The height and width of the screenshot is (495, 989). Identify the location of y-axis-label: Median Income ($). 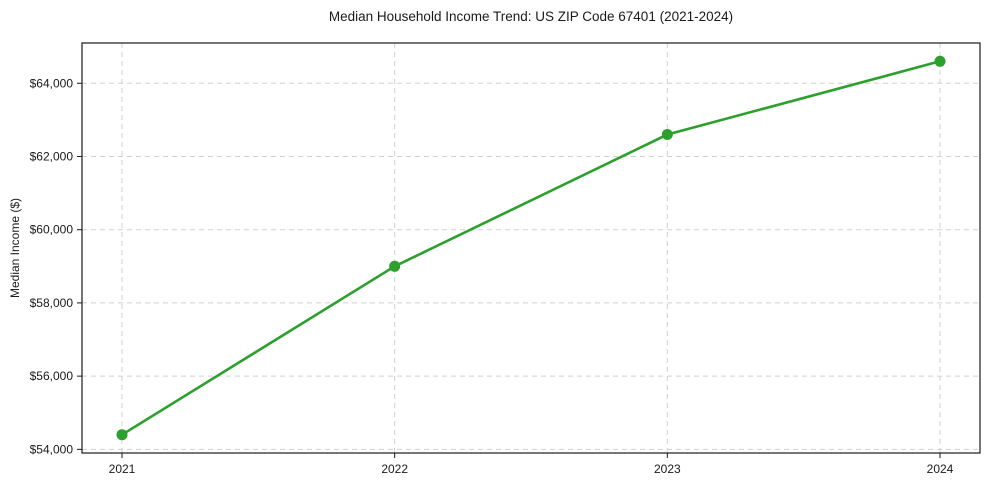
(15, 248).